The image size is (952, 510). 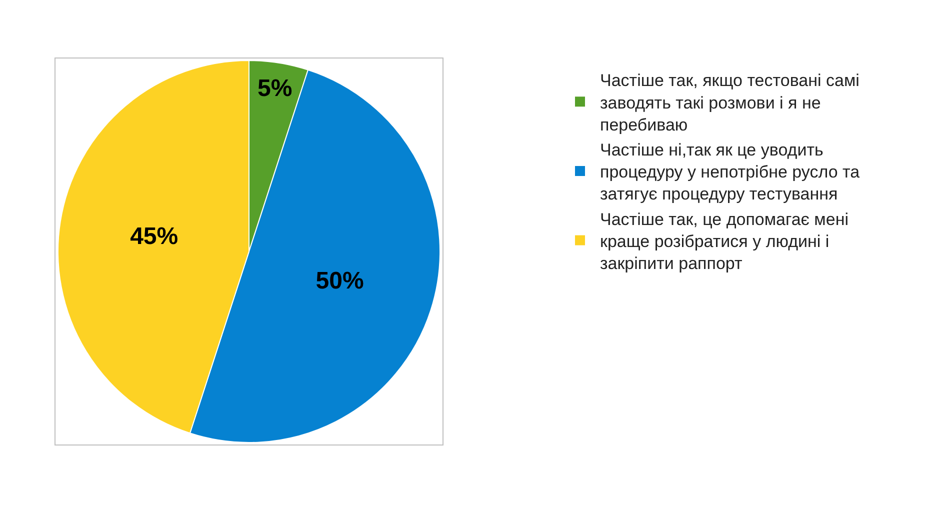 What do you see at coordinates (730, 102) in the screenshot?
I see `legend-label: Частіше так, якщо тестовані самі заводять такі розмови і я не перебиваю` at bounding box center [730, 102].